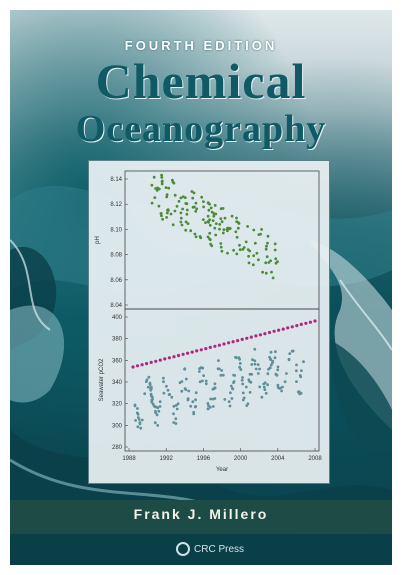  What do you see at coordinates (201, 81) in the screenshot?
I see `title-line-1: Chemical` at bounding box center [201, 81].